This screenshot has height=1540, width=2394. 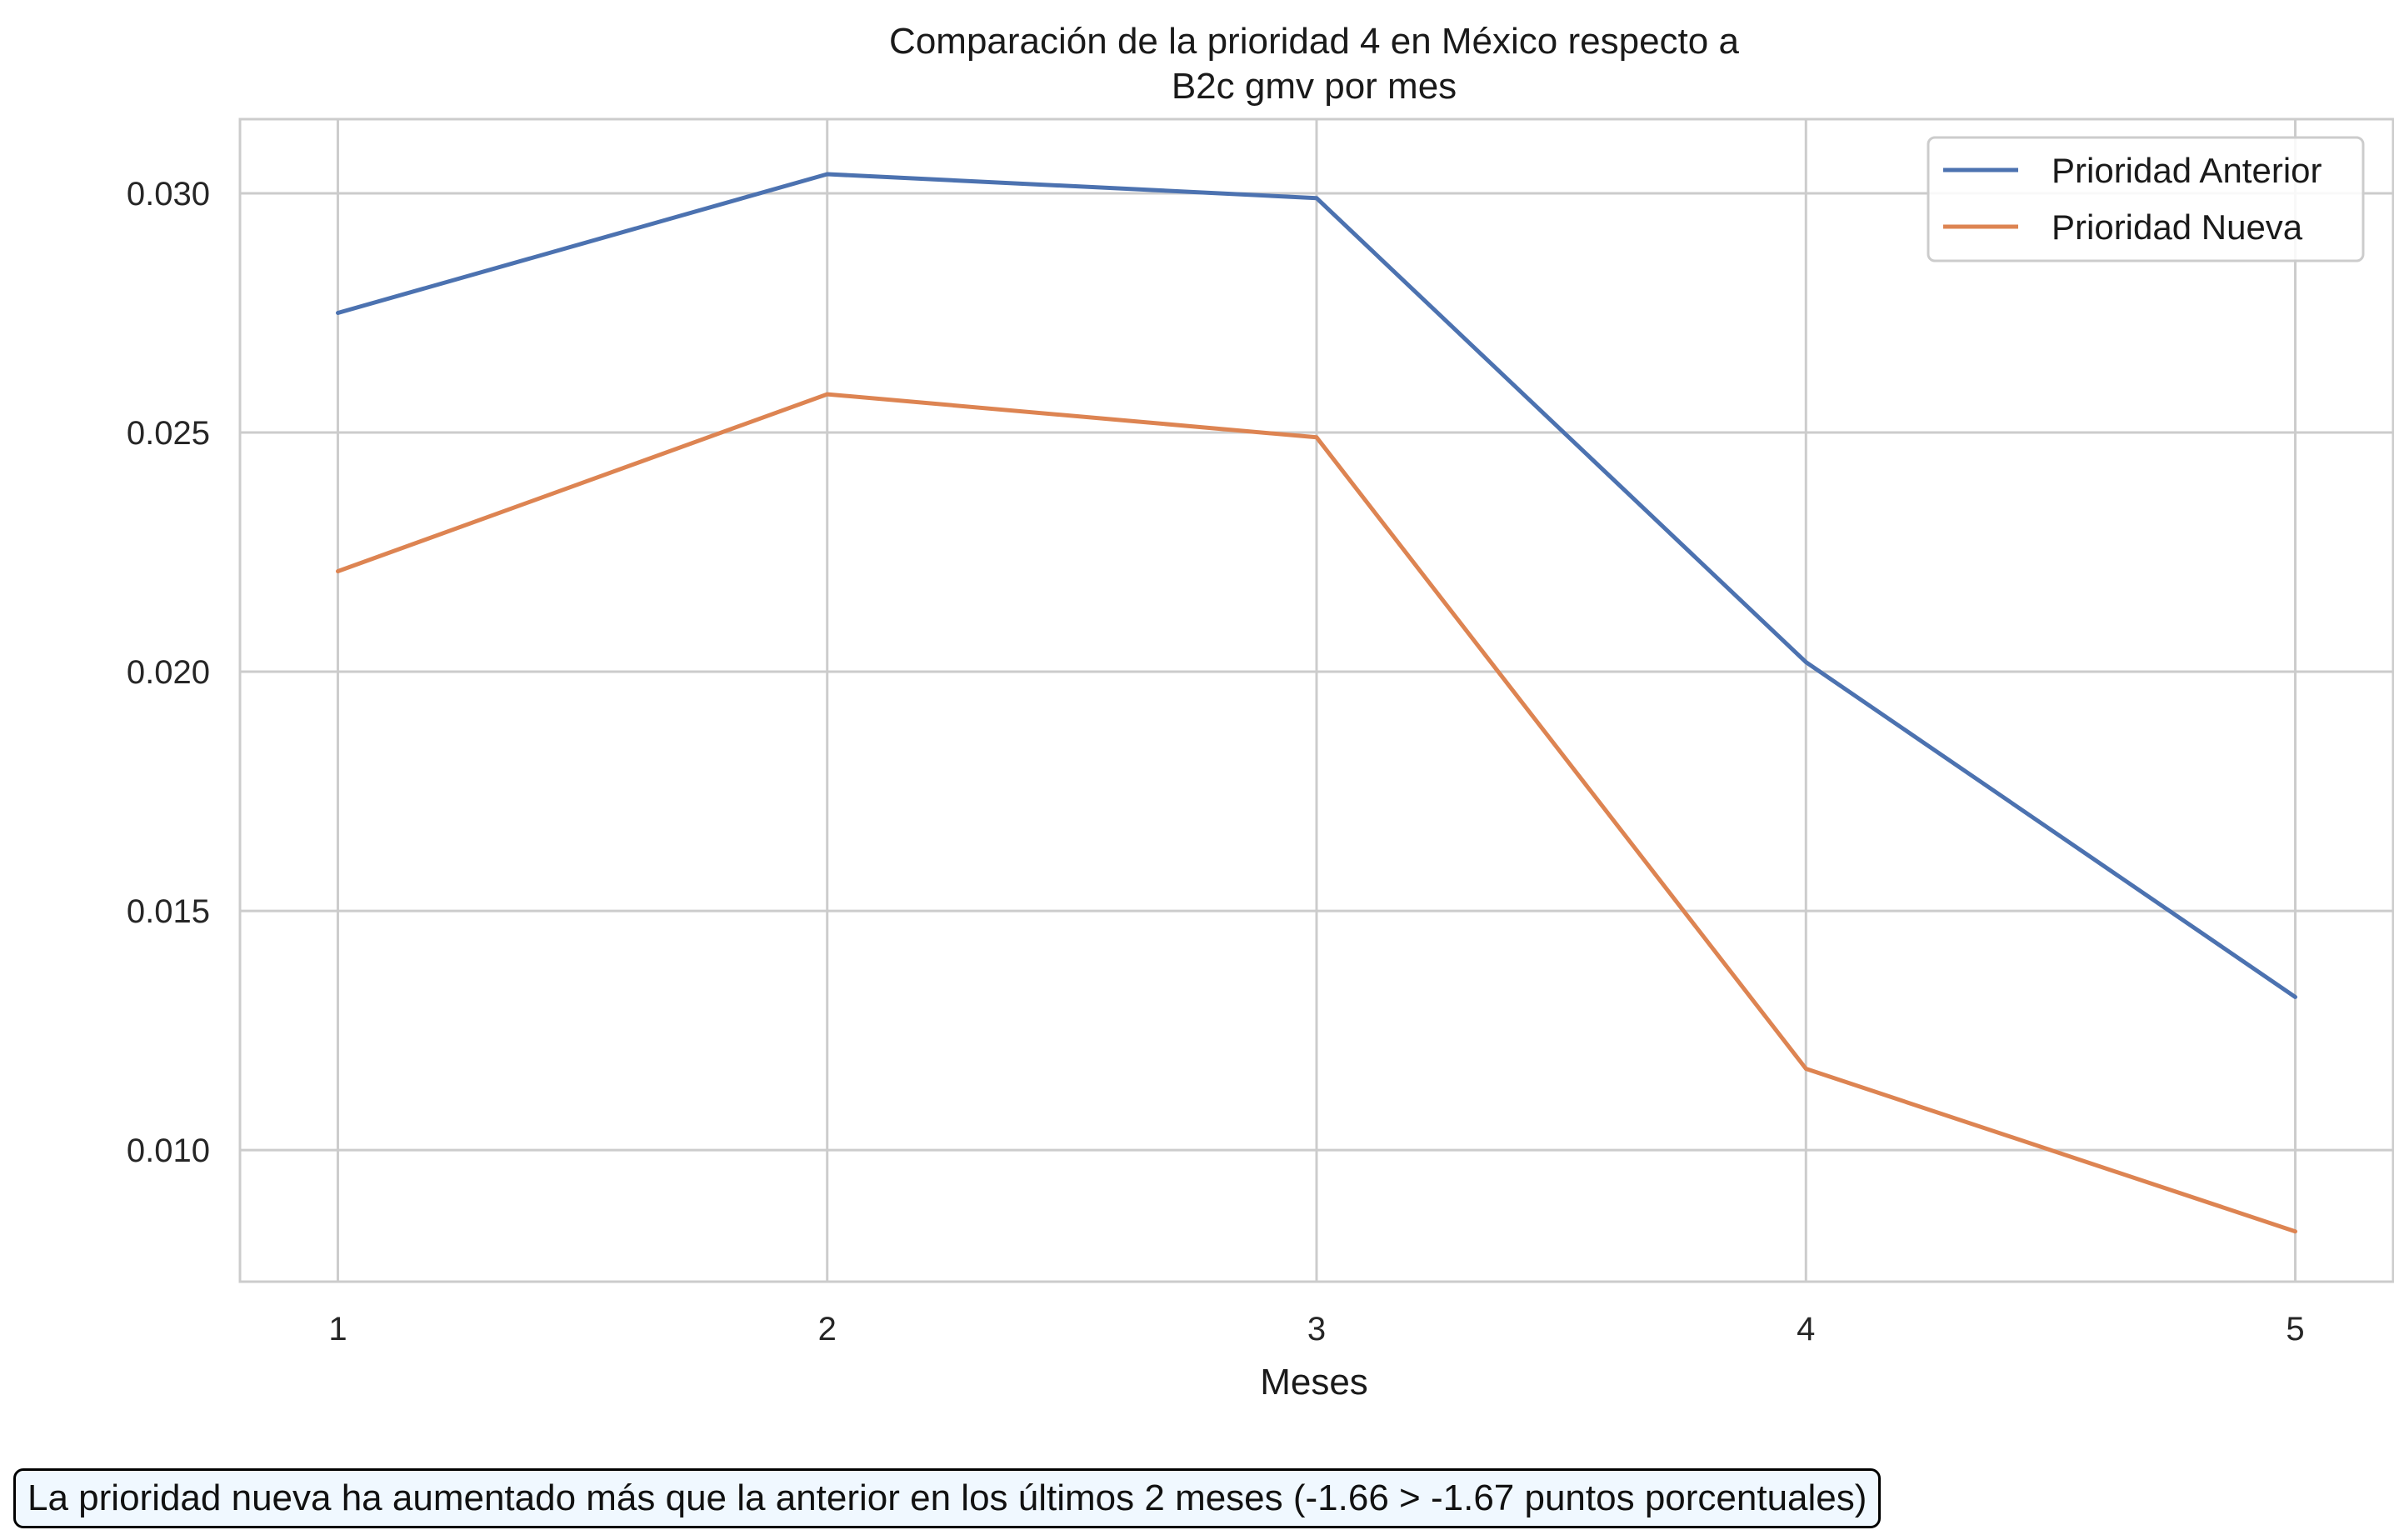 I want to click on x-tick-label: 1, so click(x=337, y=1329).